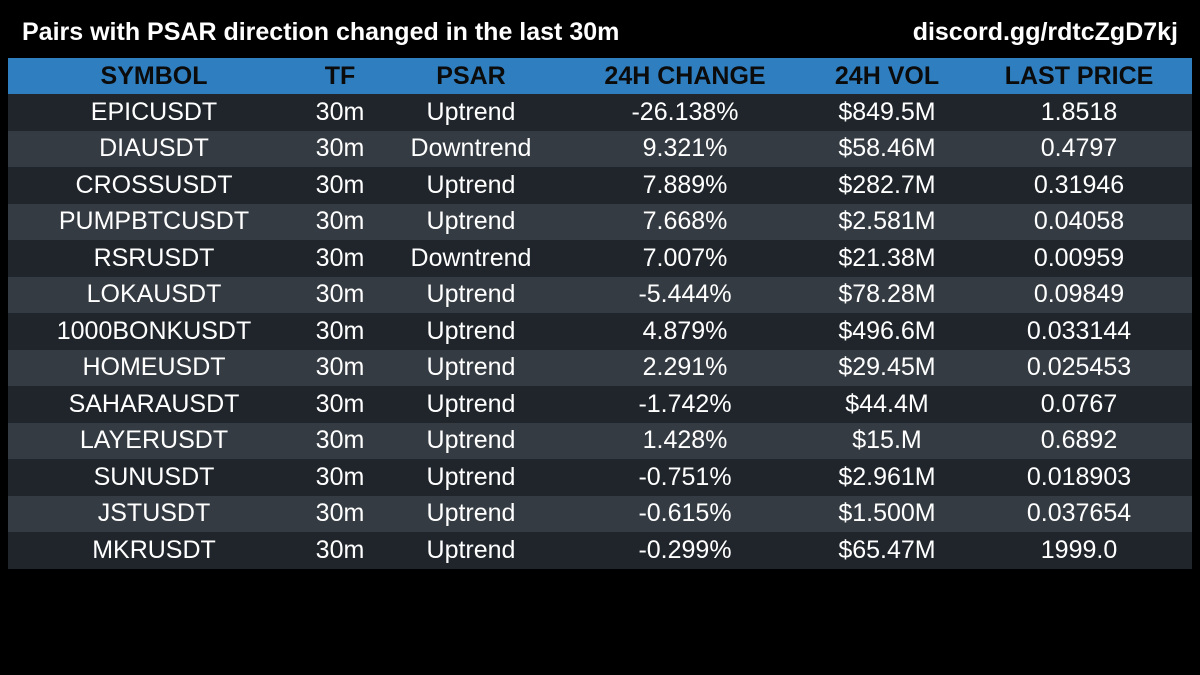 The image size is (1200, 675). I want to click on cell-24h-vol: $78.28M, so click(887, 294).